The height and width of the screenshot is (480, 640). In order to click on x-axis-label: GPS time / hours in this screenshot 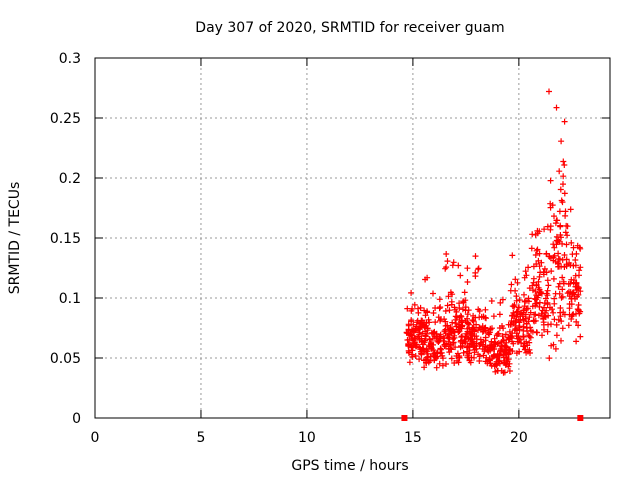, I will do `click(349, 466)`.